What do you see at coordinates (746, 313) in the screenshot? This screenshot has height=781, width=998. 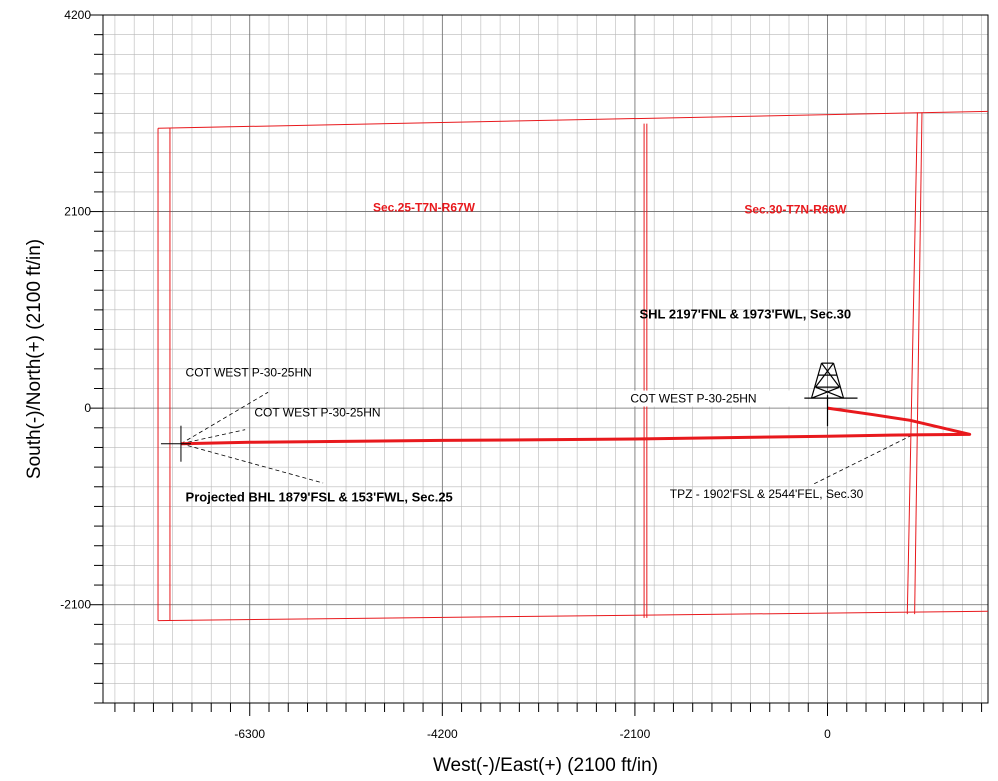 I see `well-location-label: SHL 2197'FNL & 1973'FWL, Sec.30` at bounding box center [746, 313].